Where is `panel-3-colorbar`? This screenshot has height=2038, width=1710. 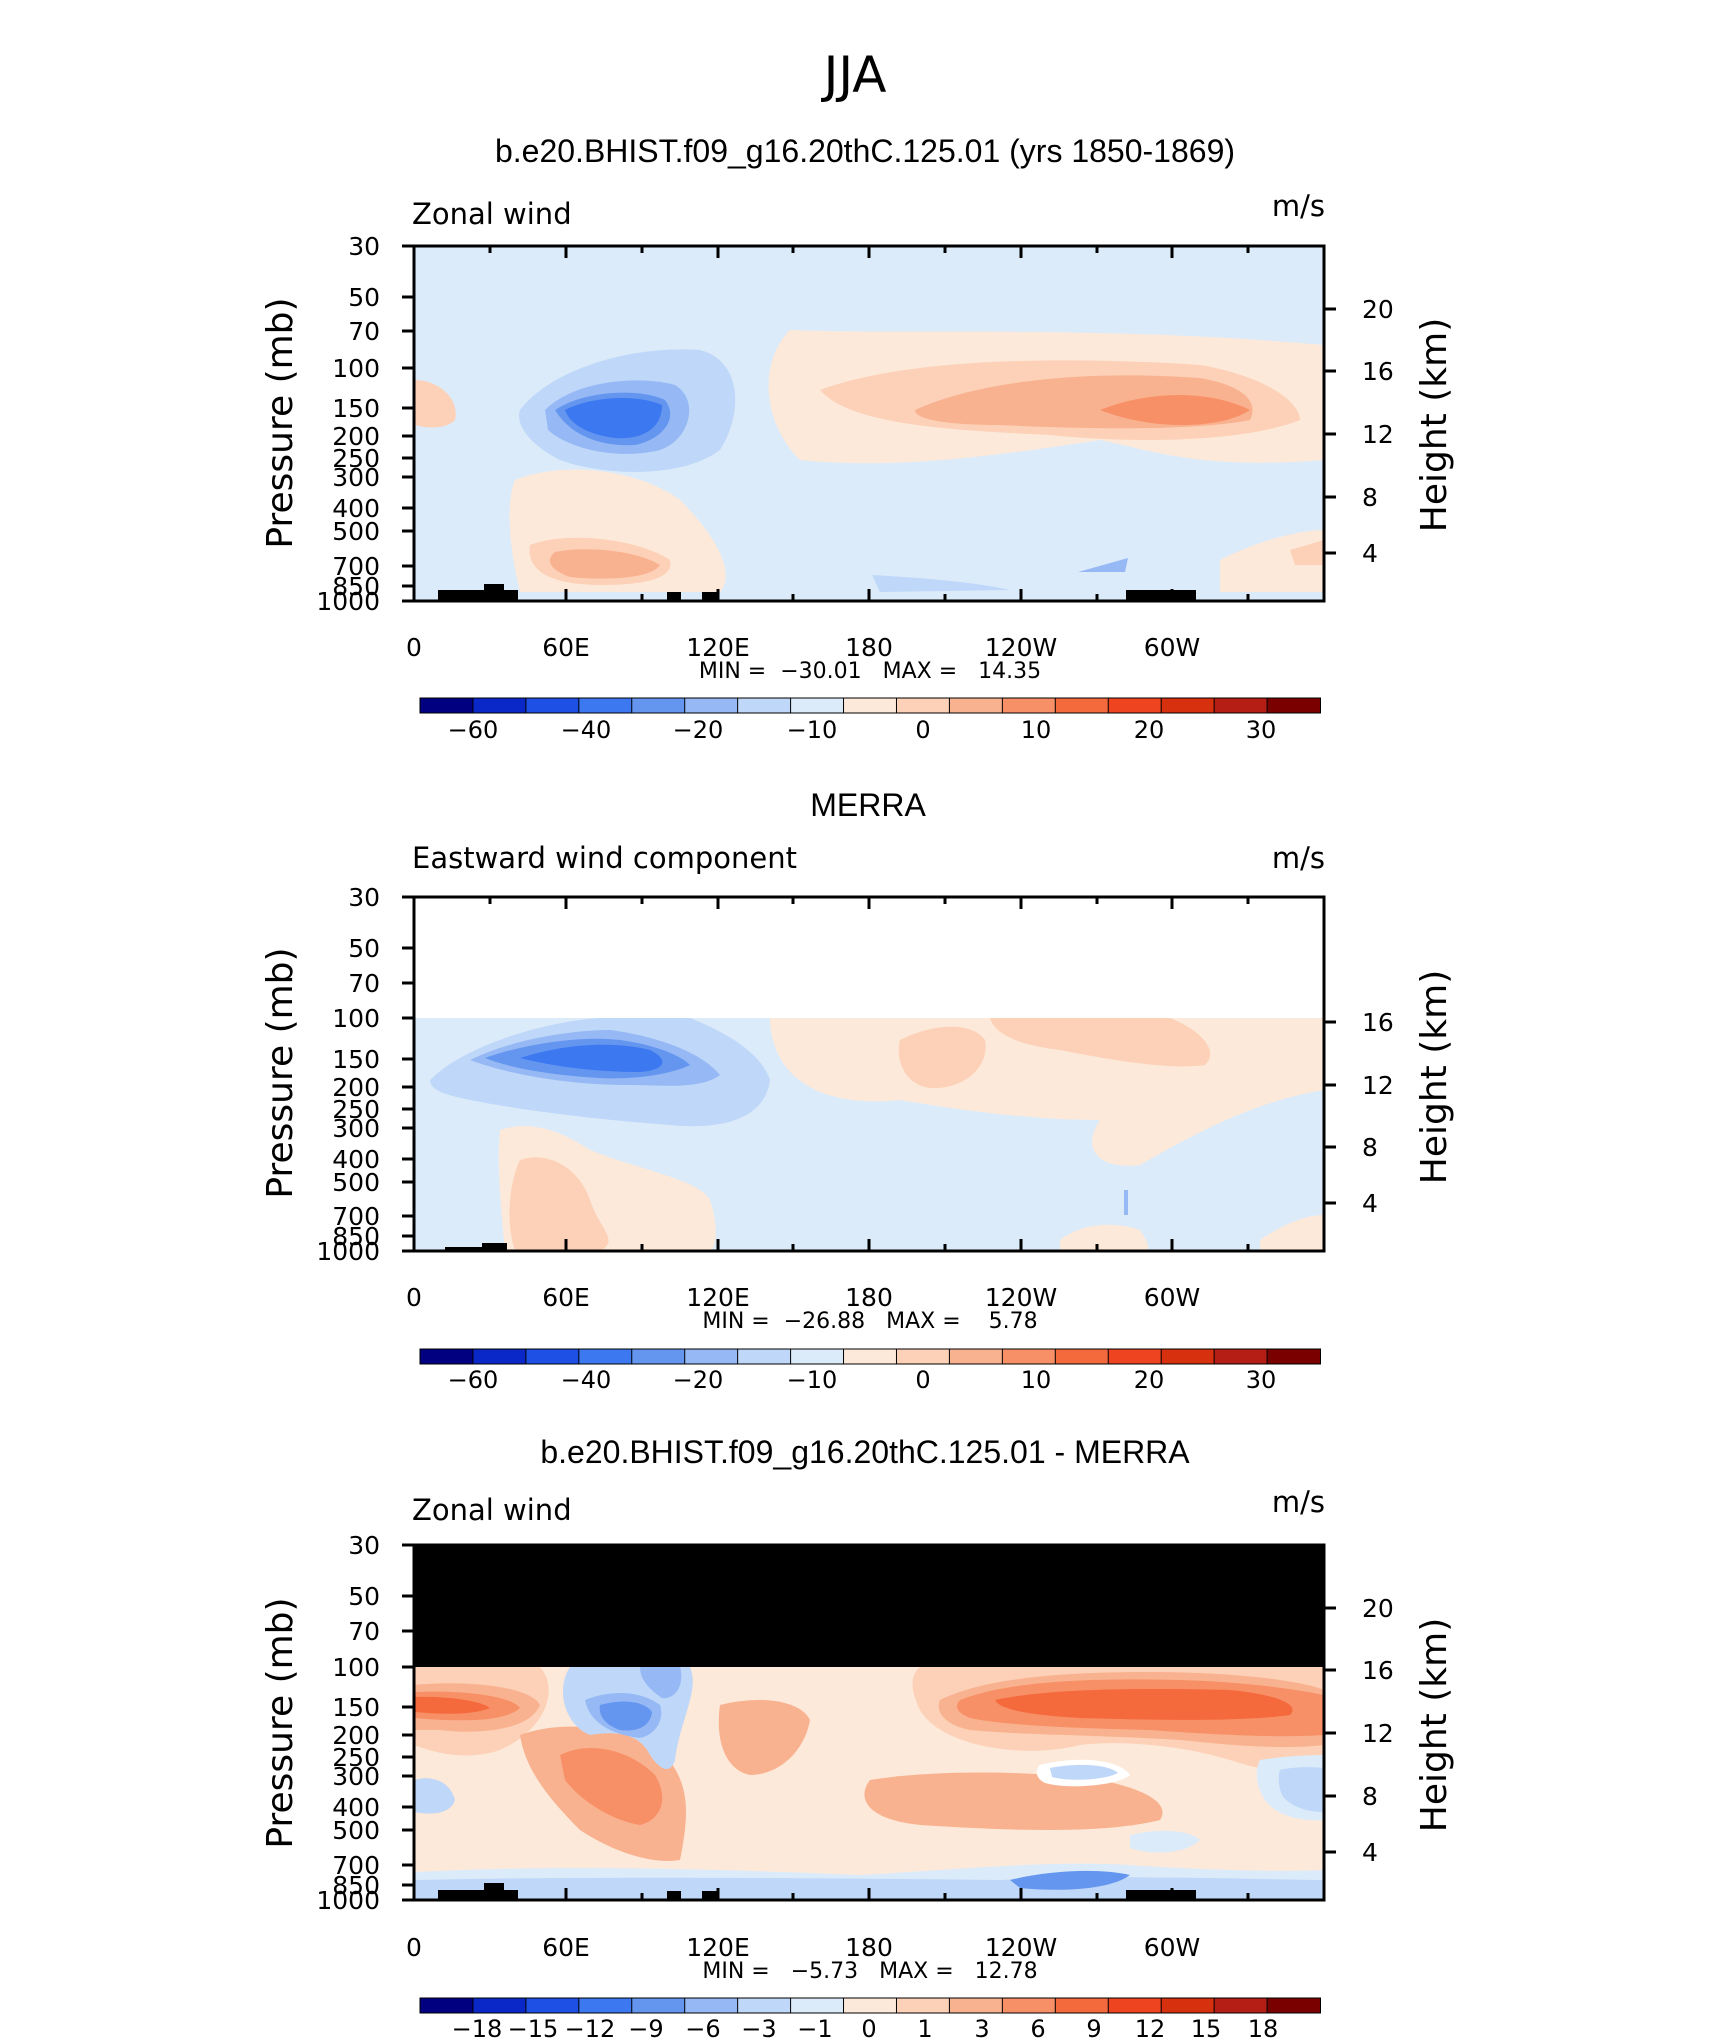
panel-3-colorbar is located at coordinates (870, 2005).